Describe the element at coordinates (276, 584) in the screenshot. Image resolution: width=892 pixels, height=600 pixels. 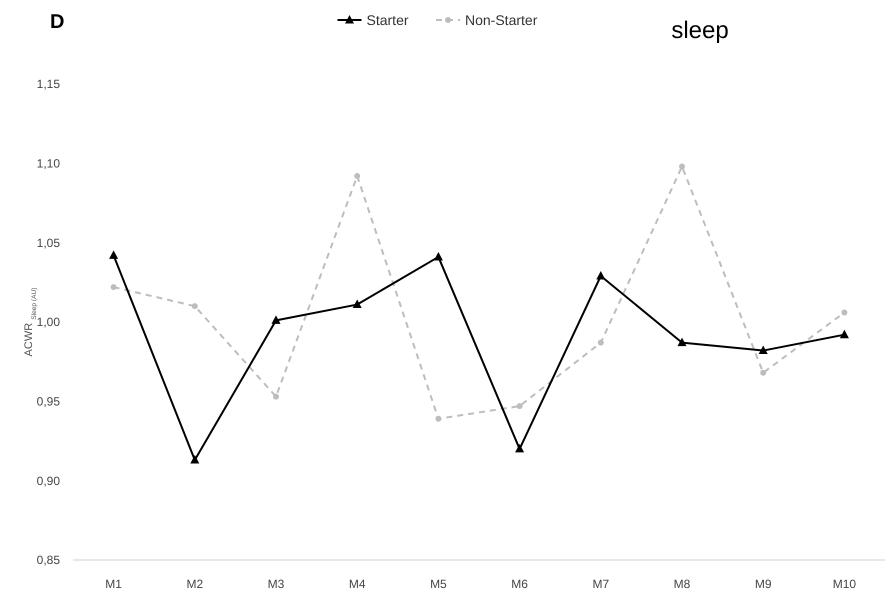
I see `x-tick-label: M3` at that location.